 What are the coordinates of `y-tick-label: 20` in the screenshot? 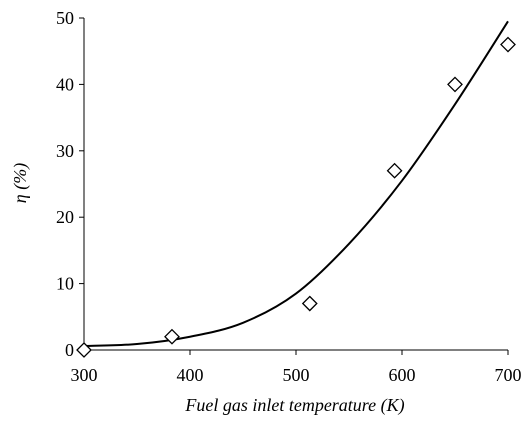 It's located at (65, 217).